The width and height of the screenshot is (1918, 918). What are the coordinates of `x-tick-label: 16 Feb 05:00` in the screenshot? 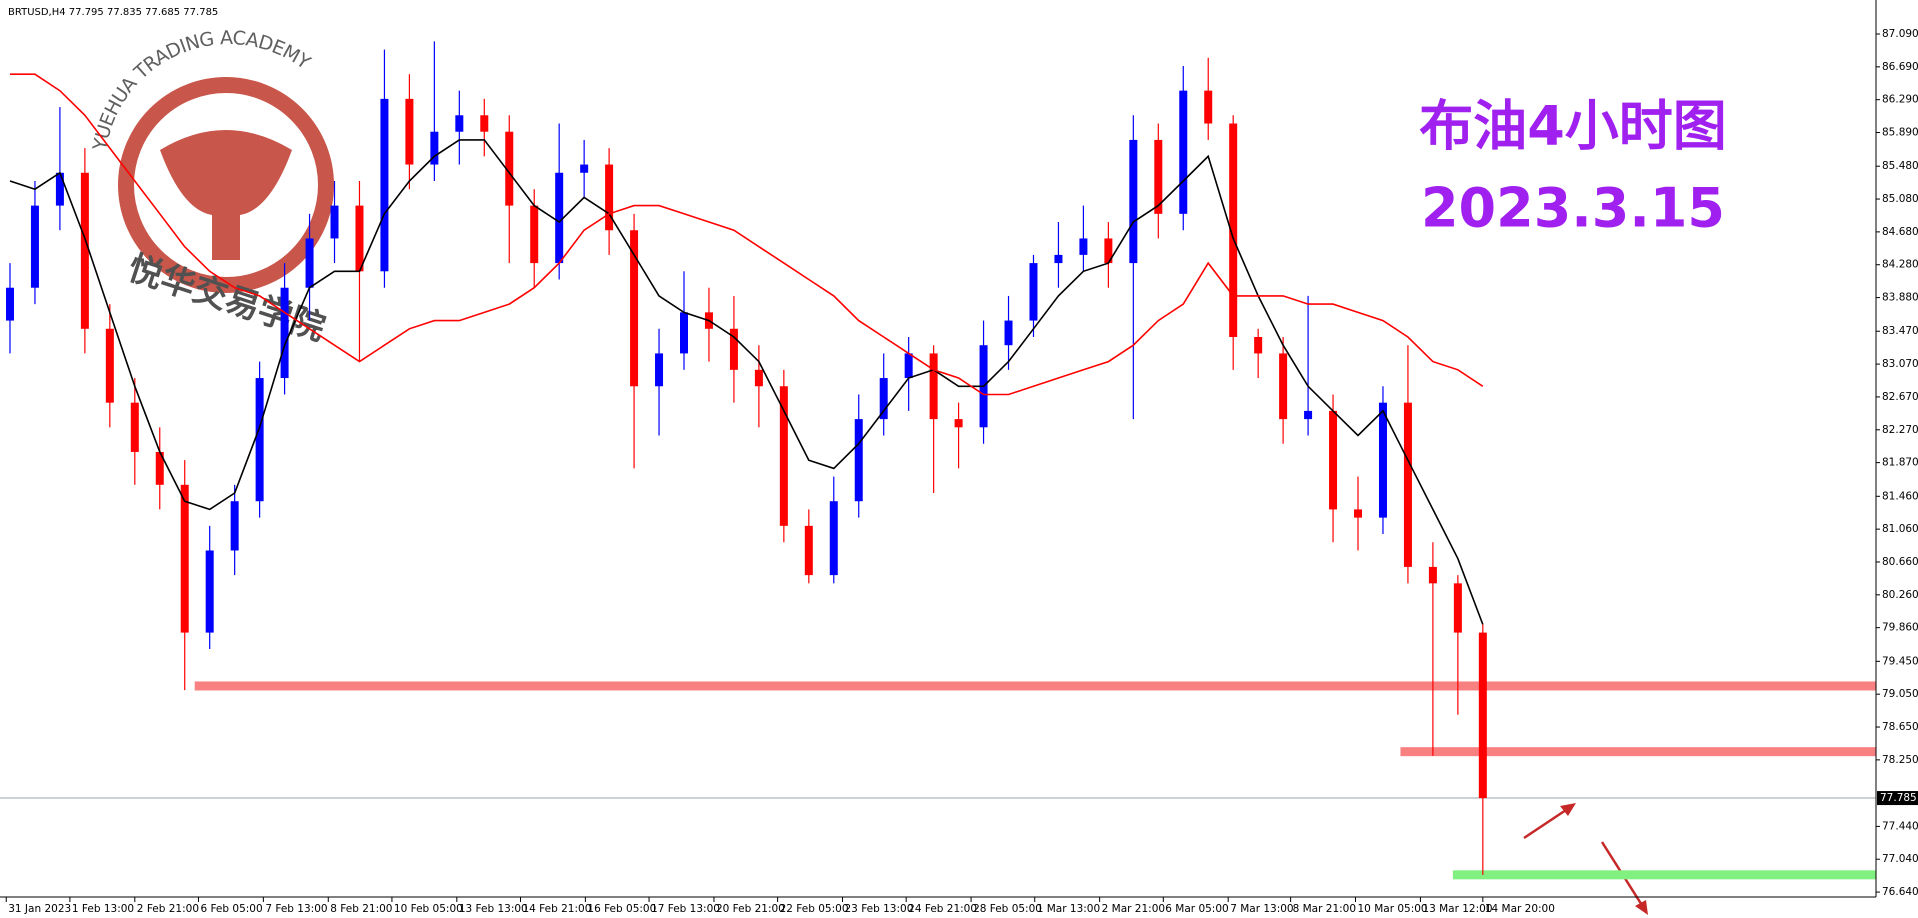 It's located at (621, 909).